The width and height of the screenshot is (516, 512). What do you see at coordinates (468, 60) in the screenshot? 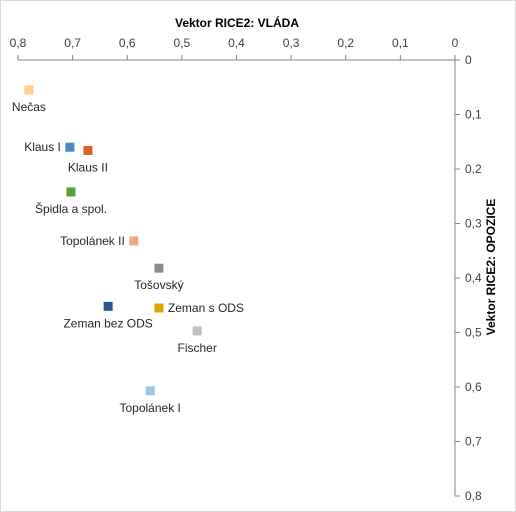
I see `y-tick-label: 0` at bounding box center [468, 60].